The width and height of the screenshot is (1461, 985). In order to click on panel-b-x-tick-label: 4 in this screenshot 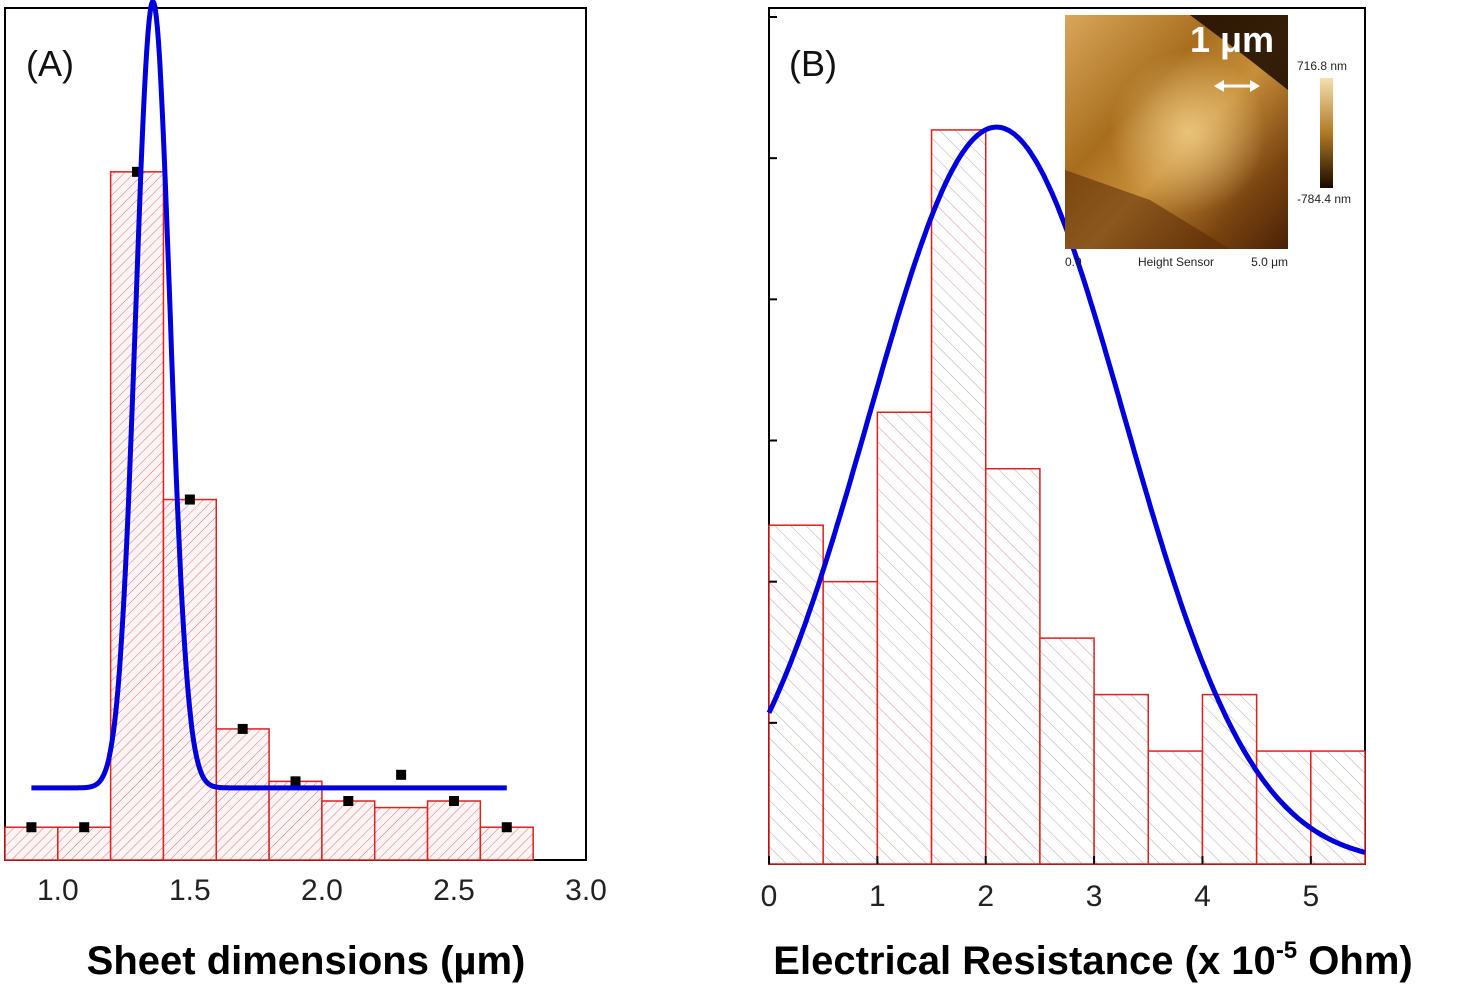, I will do `click(1202, 896)`.